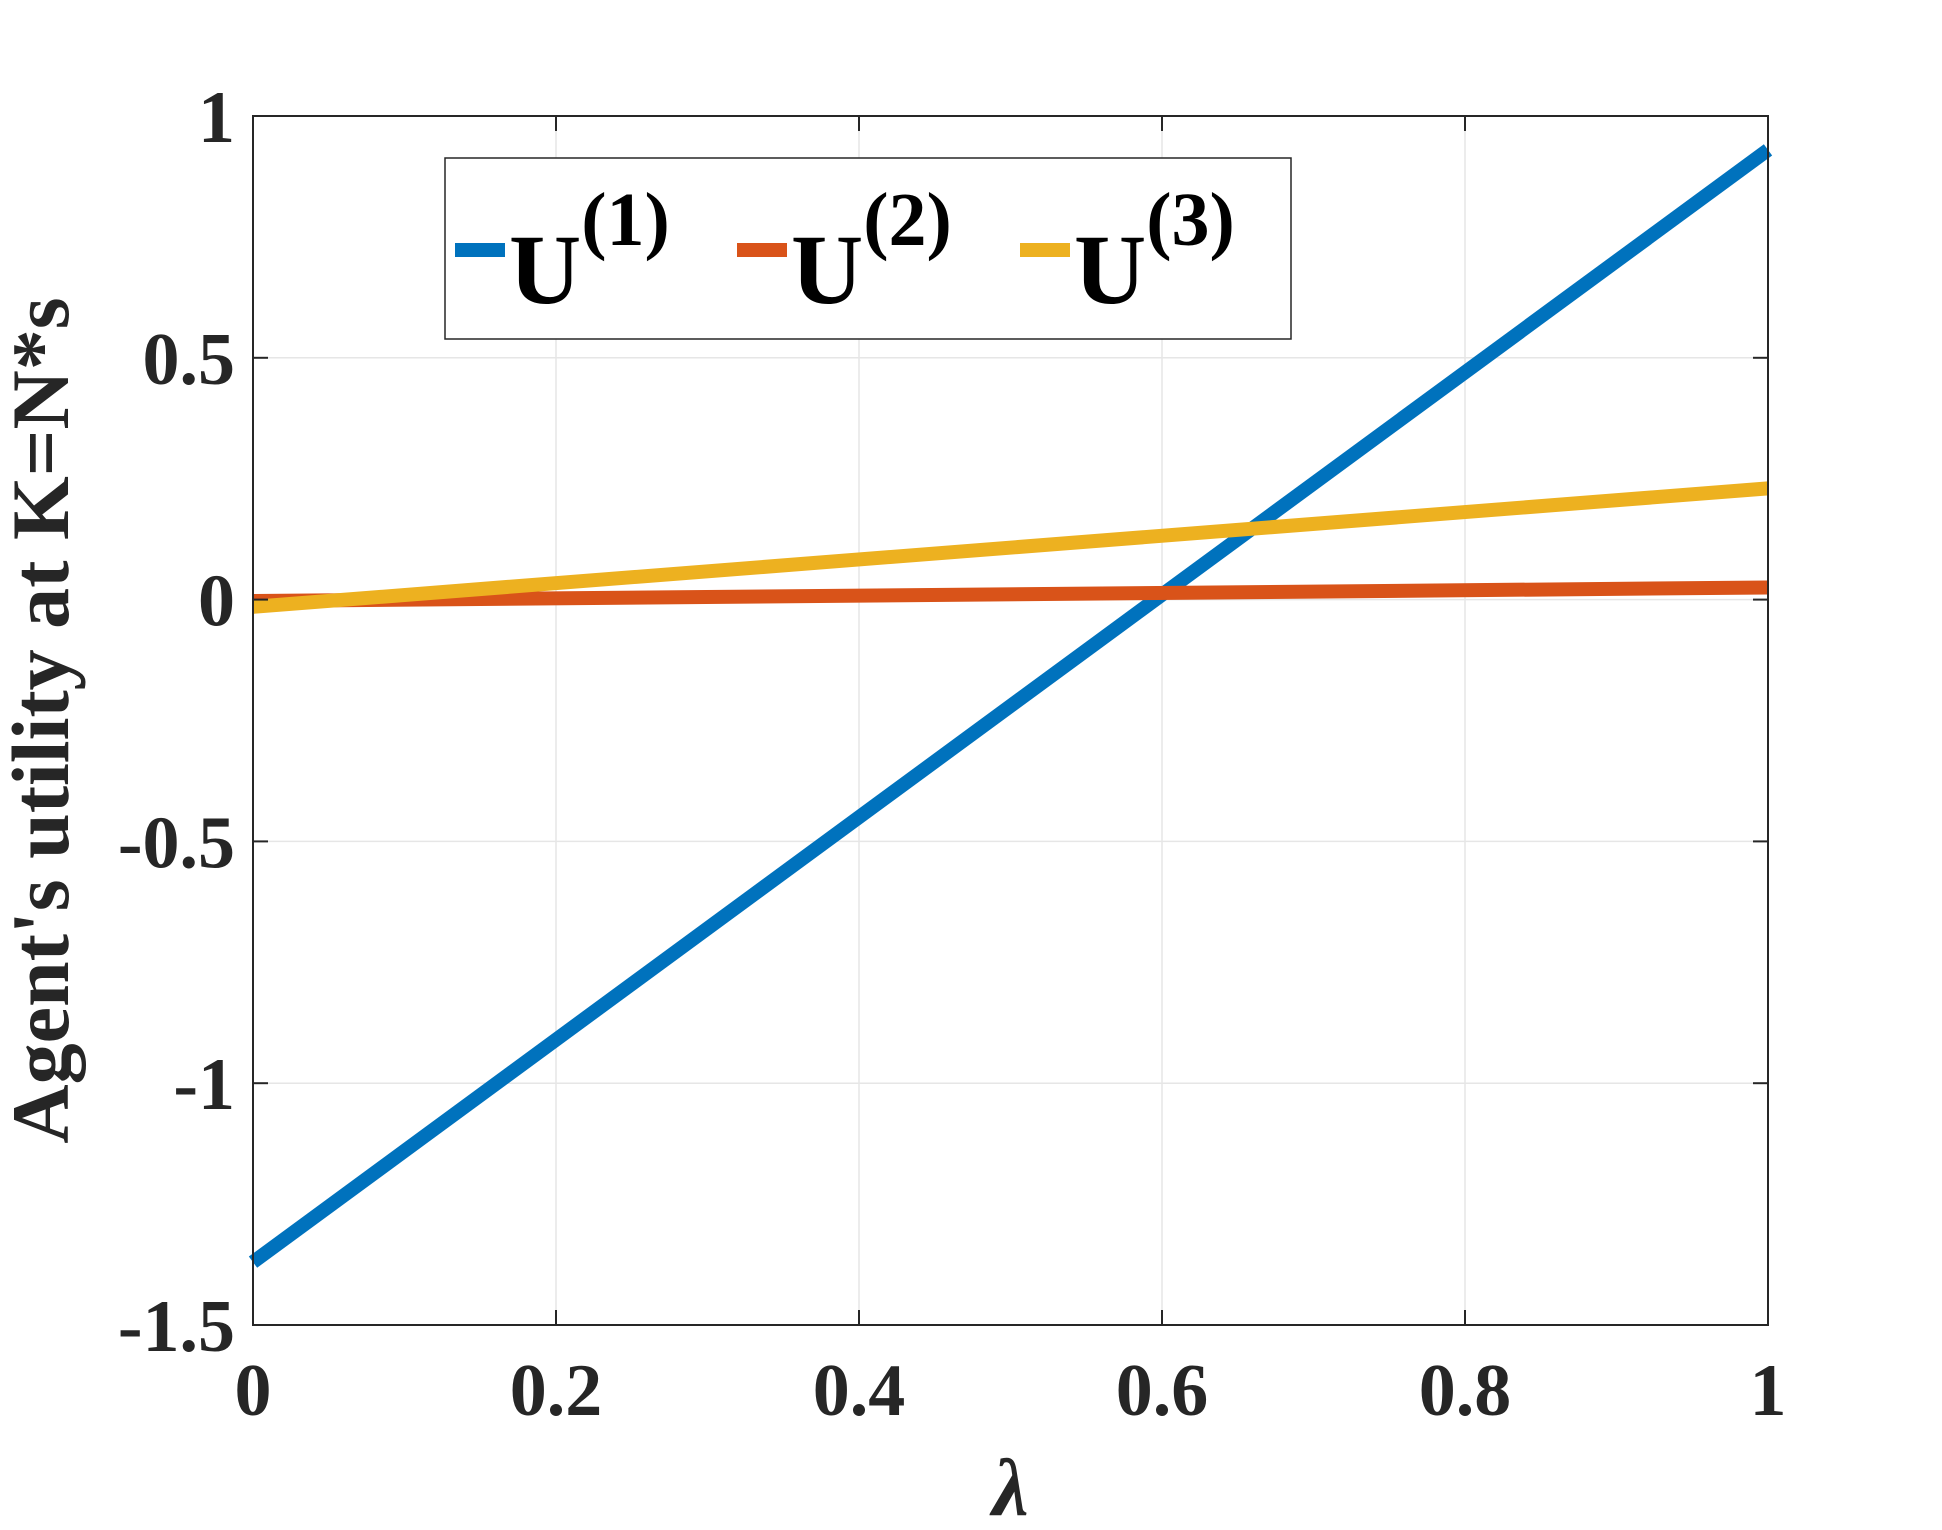  What do you see at coordinates (43, 720) in the screenshot?
I see `y-axis-label: Agent's utility at K=N*s` at bounding box center [43, 720].